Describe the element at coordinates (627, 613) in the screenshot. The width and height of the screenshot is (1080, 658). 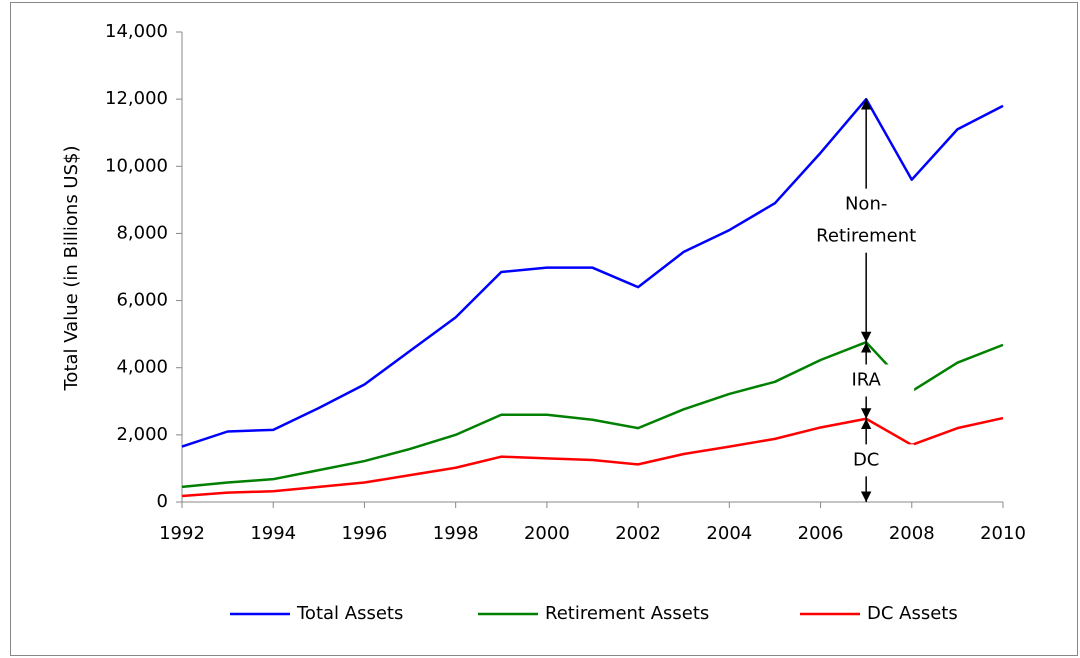
I see `legend-label: Retirement Assets` at that location.